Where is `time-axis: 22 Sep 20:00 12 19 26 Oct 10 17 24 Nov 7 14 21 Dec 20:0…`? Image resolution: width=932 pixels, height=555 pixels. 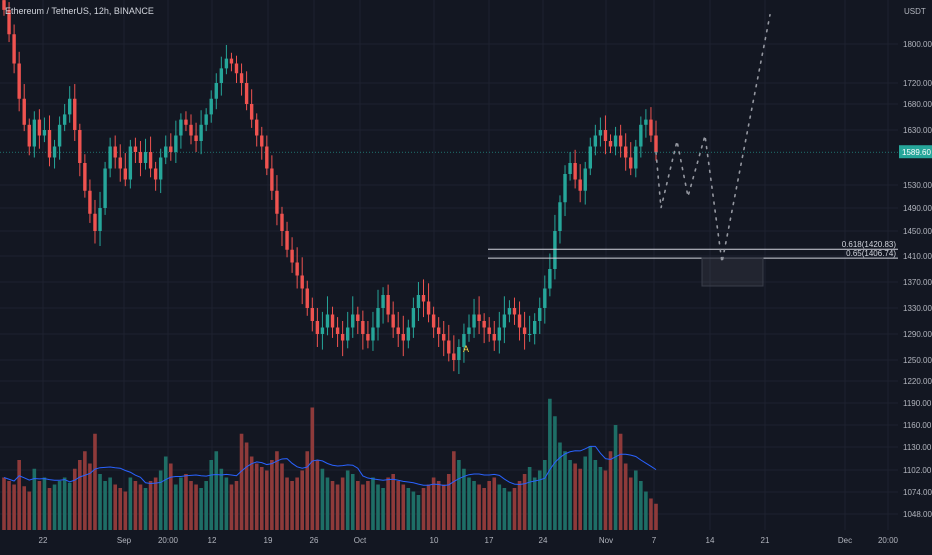
time-axis: 22 Sep 20:00 12 19 26 Oct 10 17 24 Nov 7 14 21 Dec 20:0… is located at coordinates (469, 540).